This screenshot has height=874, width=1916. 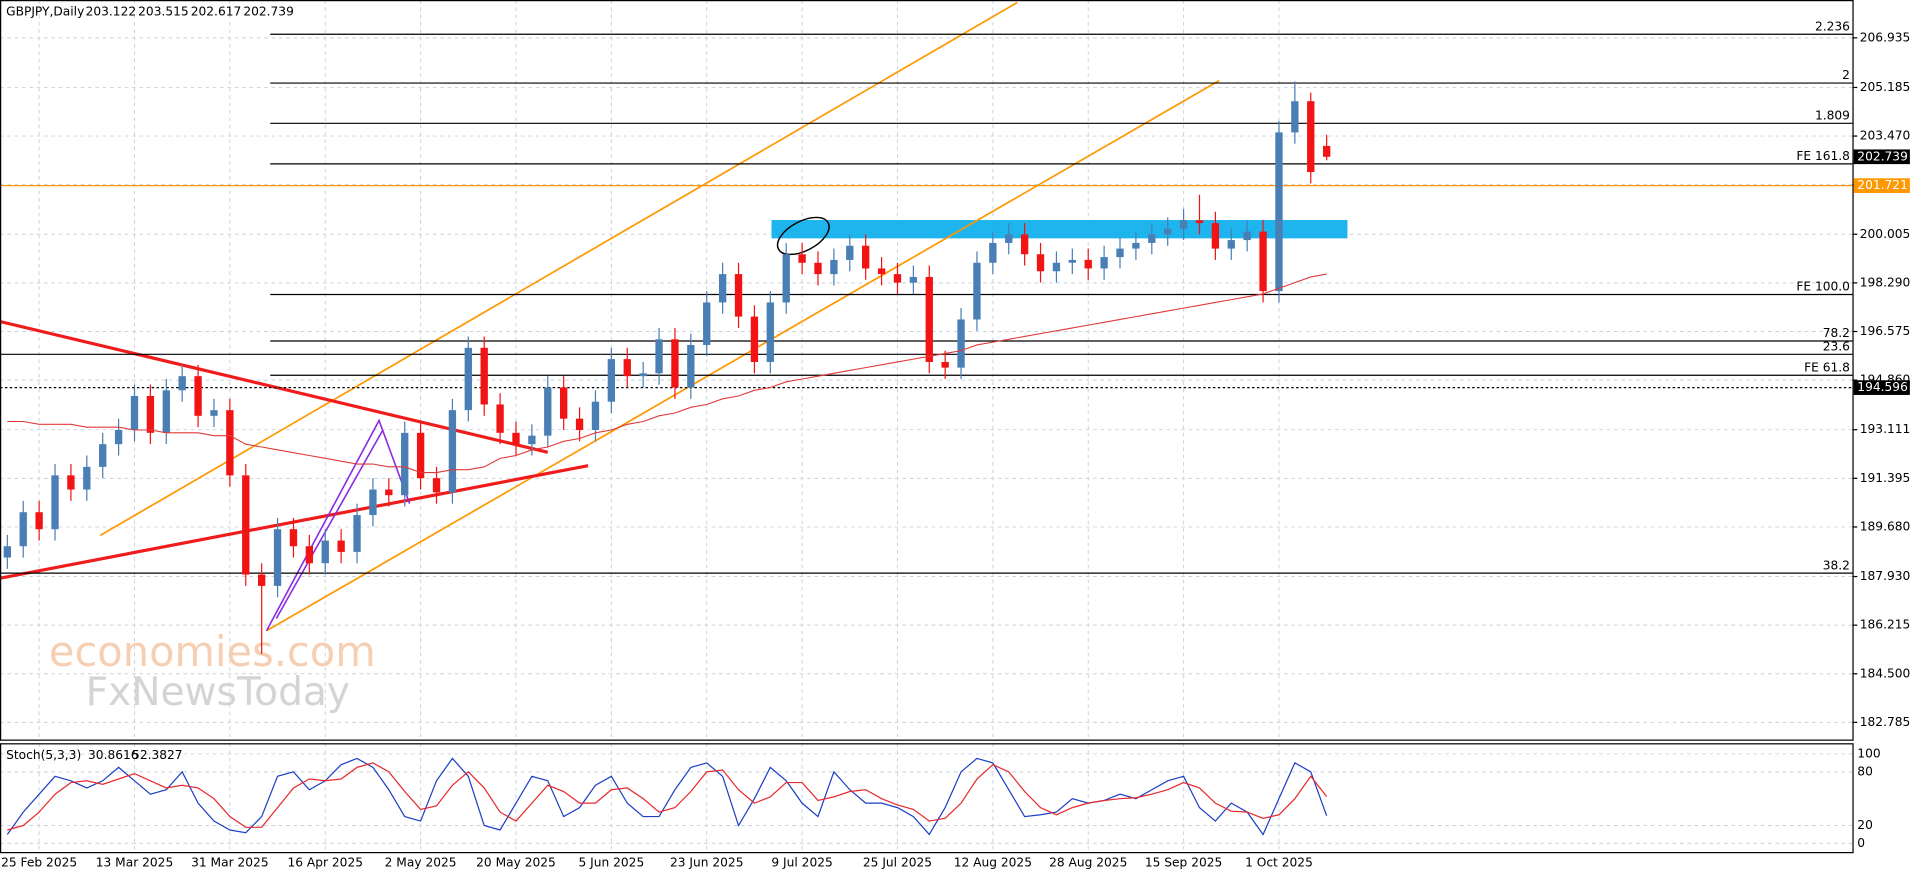 What do you see at coordinates (113, 755) in the screenshot?
I see `indicator-value: 30.8616` at bounding box center [113, 755].